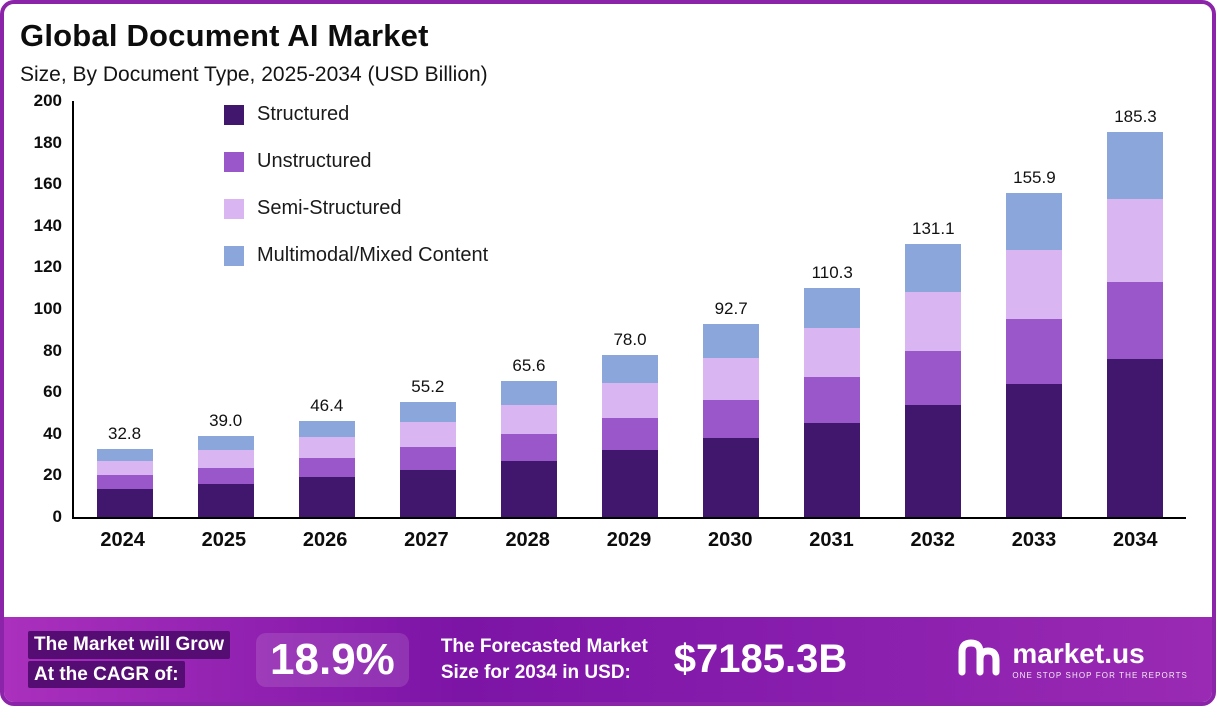  I want to click on bar-total-label: 131.1, so click(933, 229).